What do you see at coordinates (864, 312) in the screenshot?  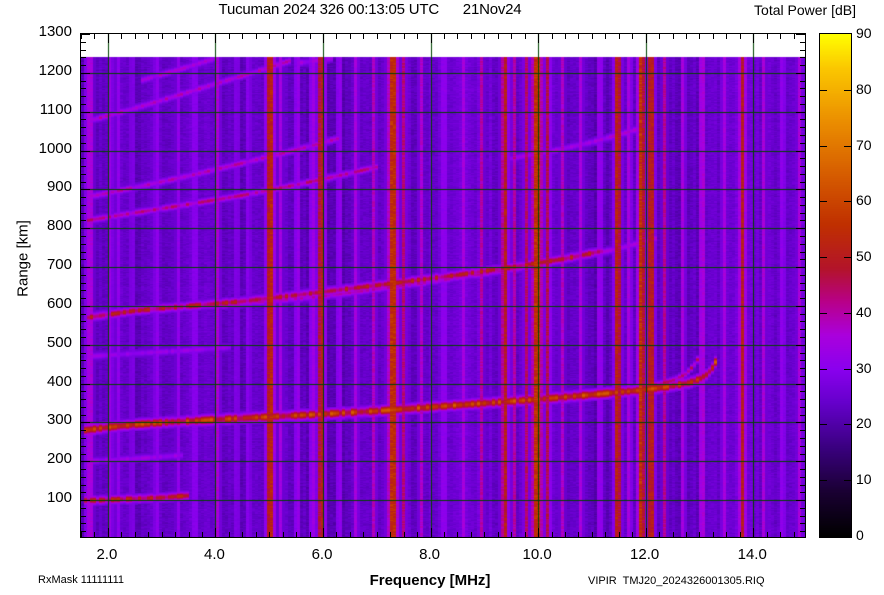 I see `colorbar-tick-label: 40` at bounding box center [864, 312].